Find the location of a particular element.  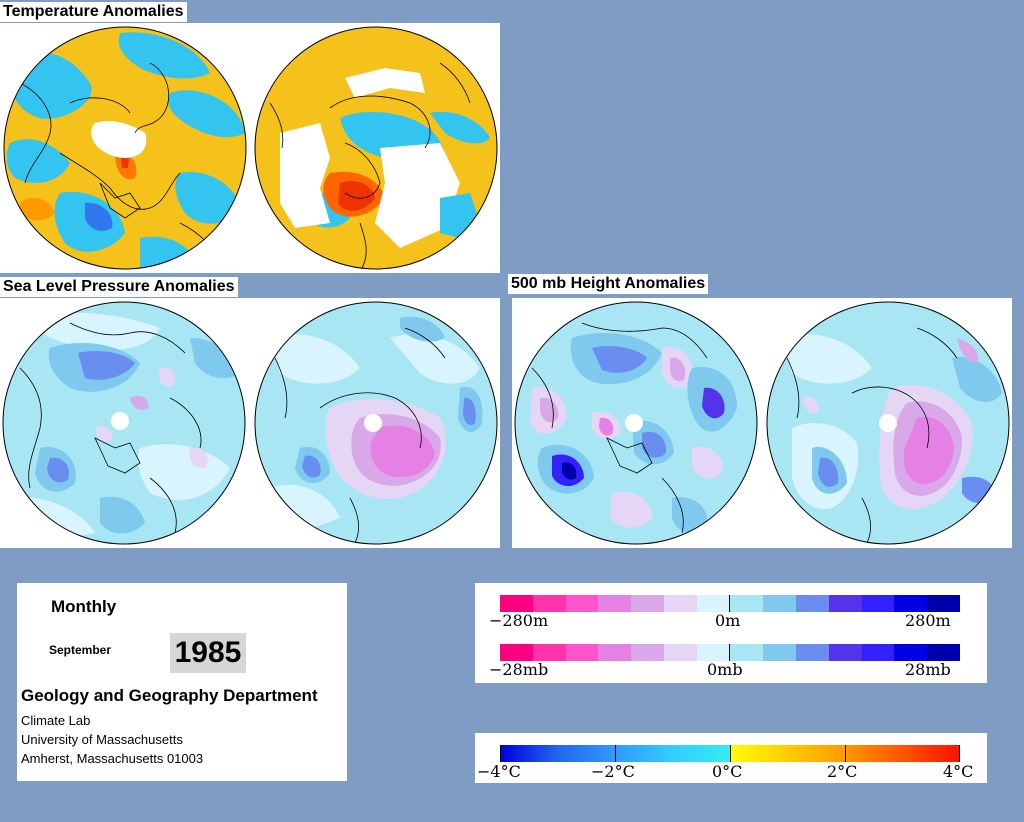

period-label: Monthly is located at coordinates (84, 606).